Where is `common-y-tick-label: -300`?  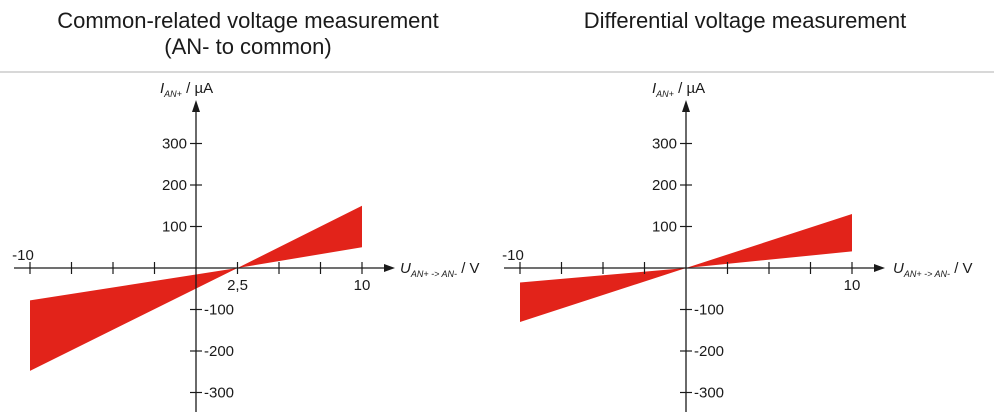
common-y-tick-label: -300 is located at coordinates (219, 393).